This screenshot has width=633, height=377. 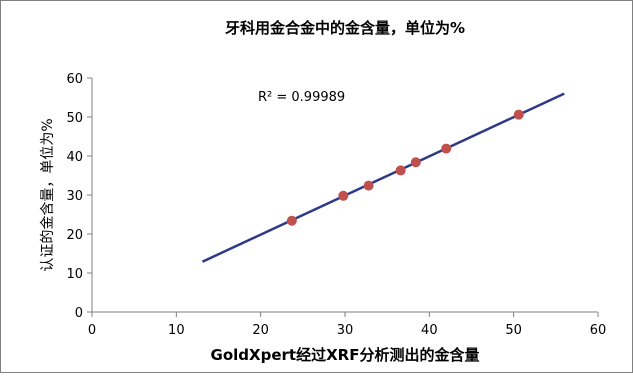 What do you see at coordinates (429, 330) in the screenshot?
I see `x-tick-label: 40` at bounding box center [429, 330].